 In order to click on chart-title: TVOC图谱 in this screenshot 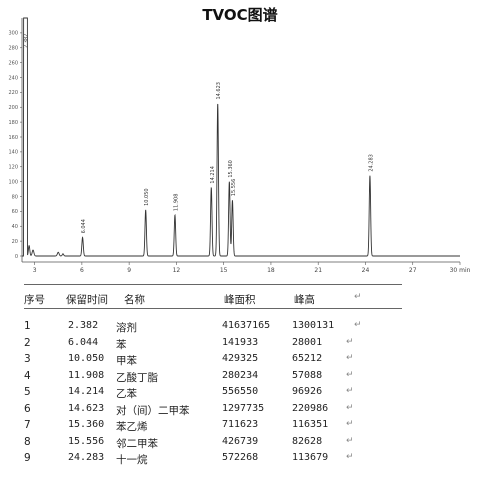, I will do `click(240, 15)`.